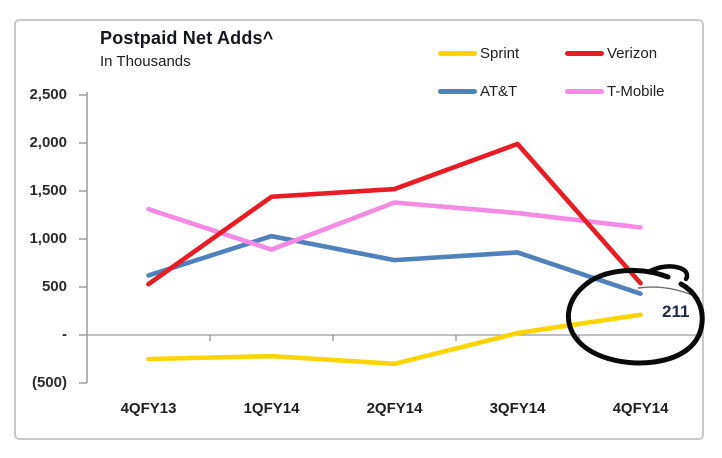  Describe the element at coordinates (517, 408) in the screenshot. I see `x-axis-category-label: 3QFY14` at that location.